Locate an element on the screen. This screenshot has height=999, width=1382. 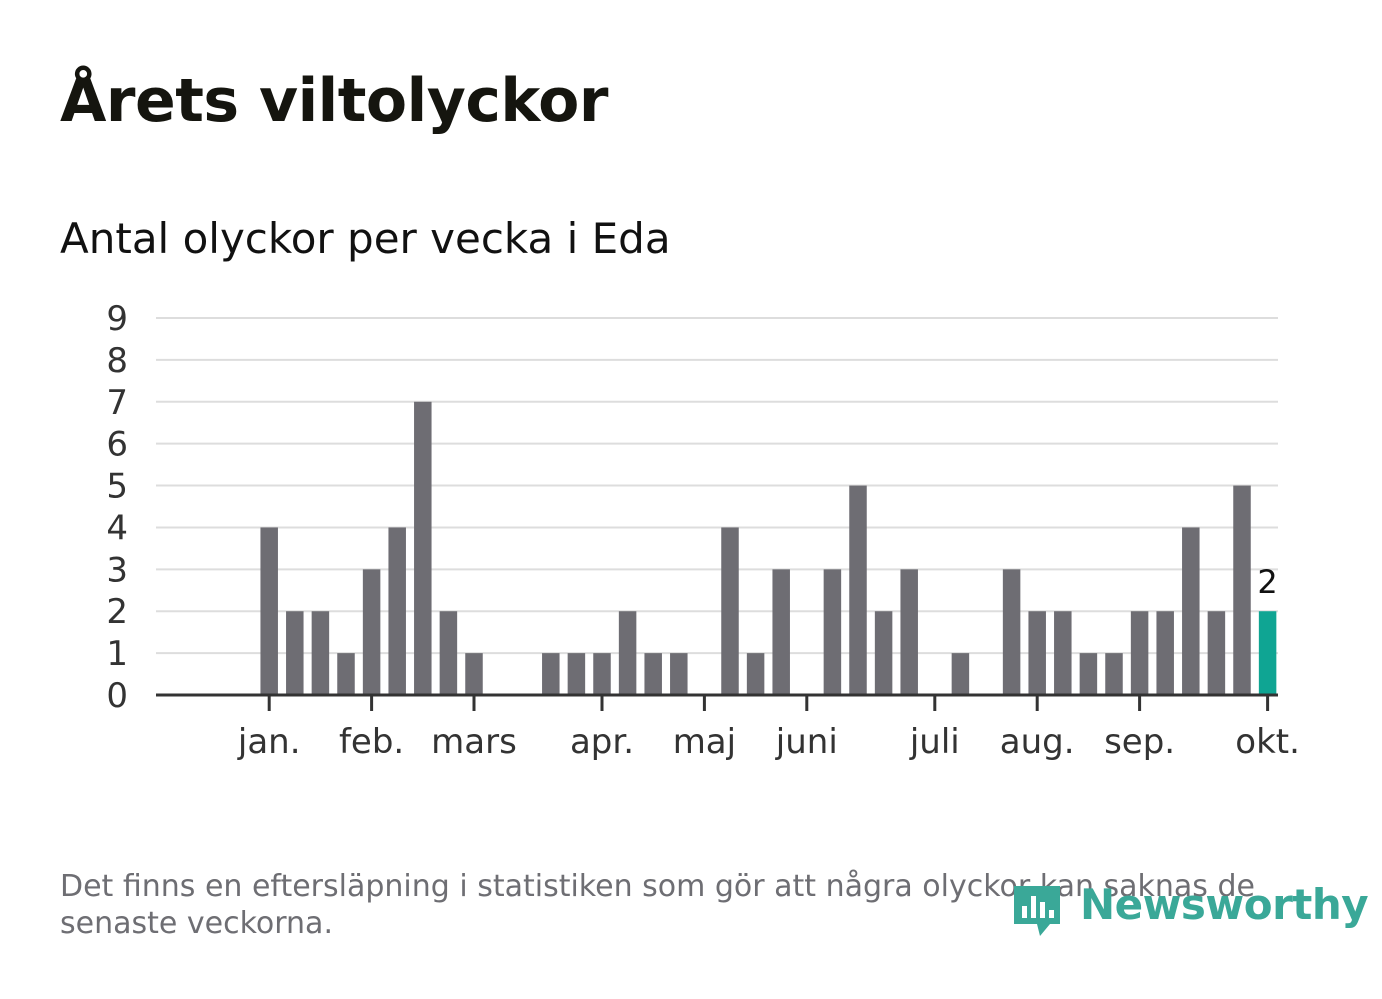
y-tick-label: 1 is located at coordinates (117, 654).